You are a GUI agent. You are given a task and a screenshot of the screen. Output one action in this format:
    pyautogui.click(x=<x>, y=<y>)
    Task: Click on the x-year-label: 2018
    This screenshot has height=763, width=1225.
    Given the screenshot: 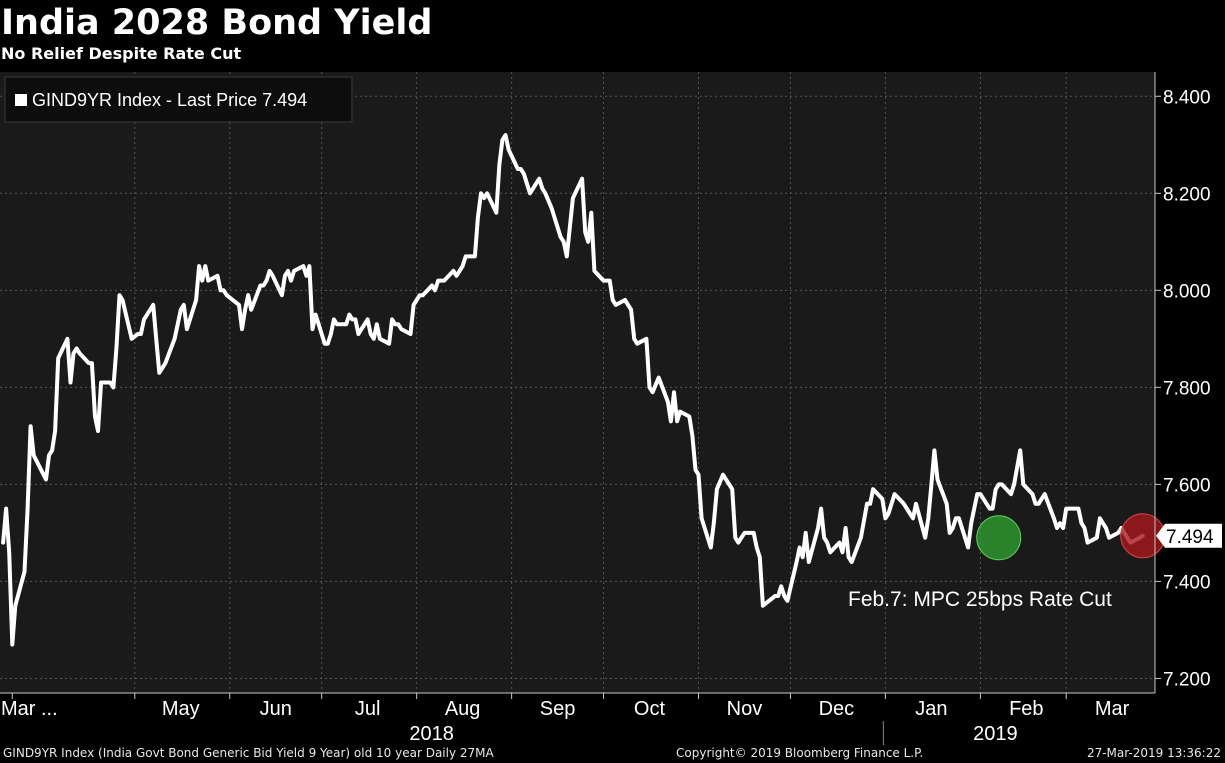 What is the action you would take?
    pyautogui.click(x=431, y=734)
    